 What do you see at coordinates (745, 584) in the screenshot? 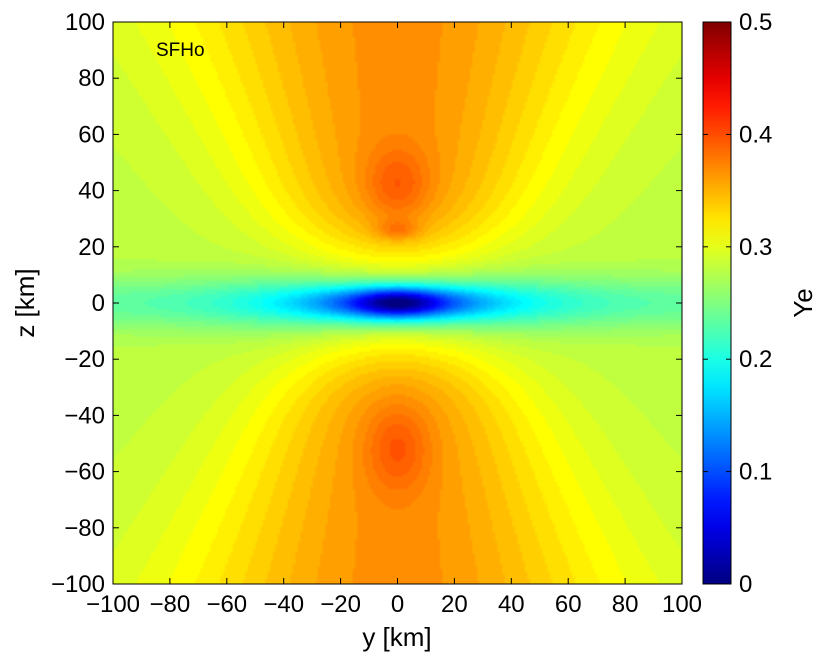
I see `colorbar-tick-label: 0` at bounding box center [745, 584].